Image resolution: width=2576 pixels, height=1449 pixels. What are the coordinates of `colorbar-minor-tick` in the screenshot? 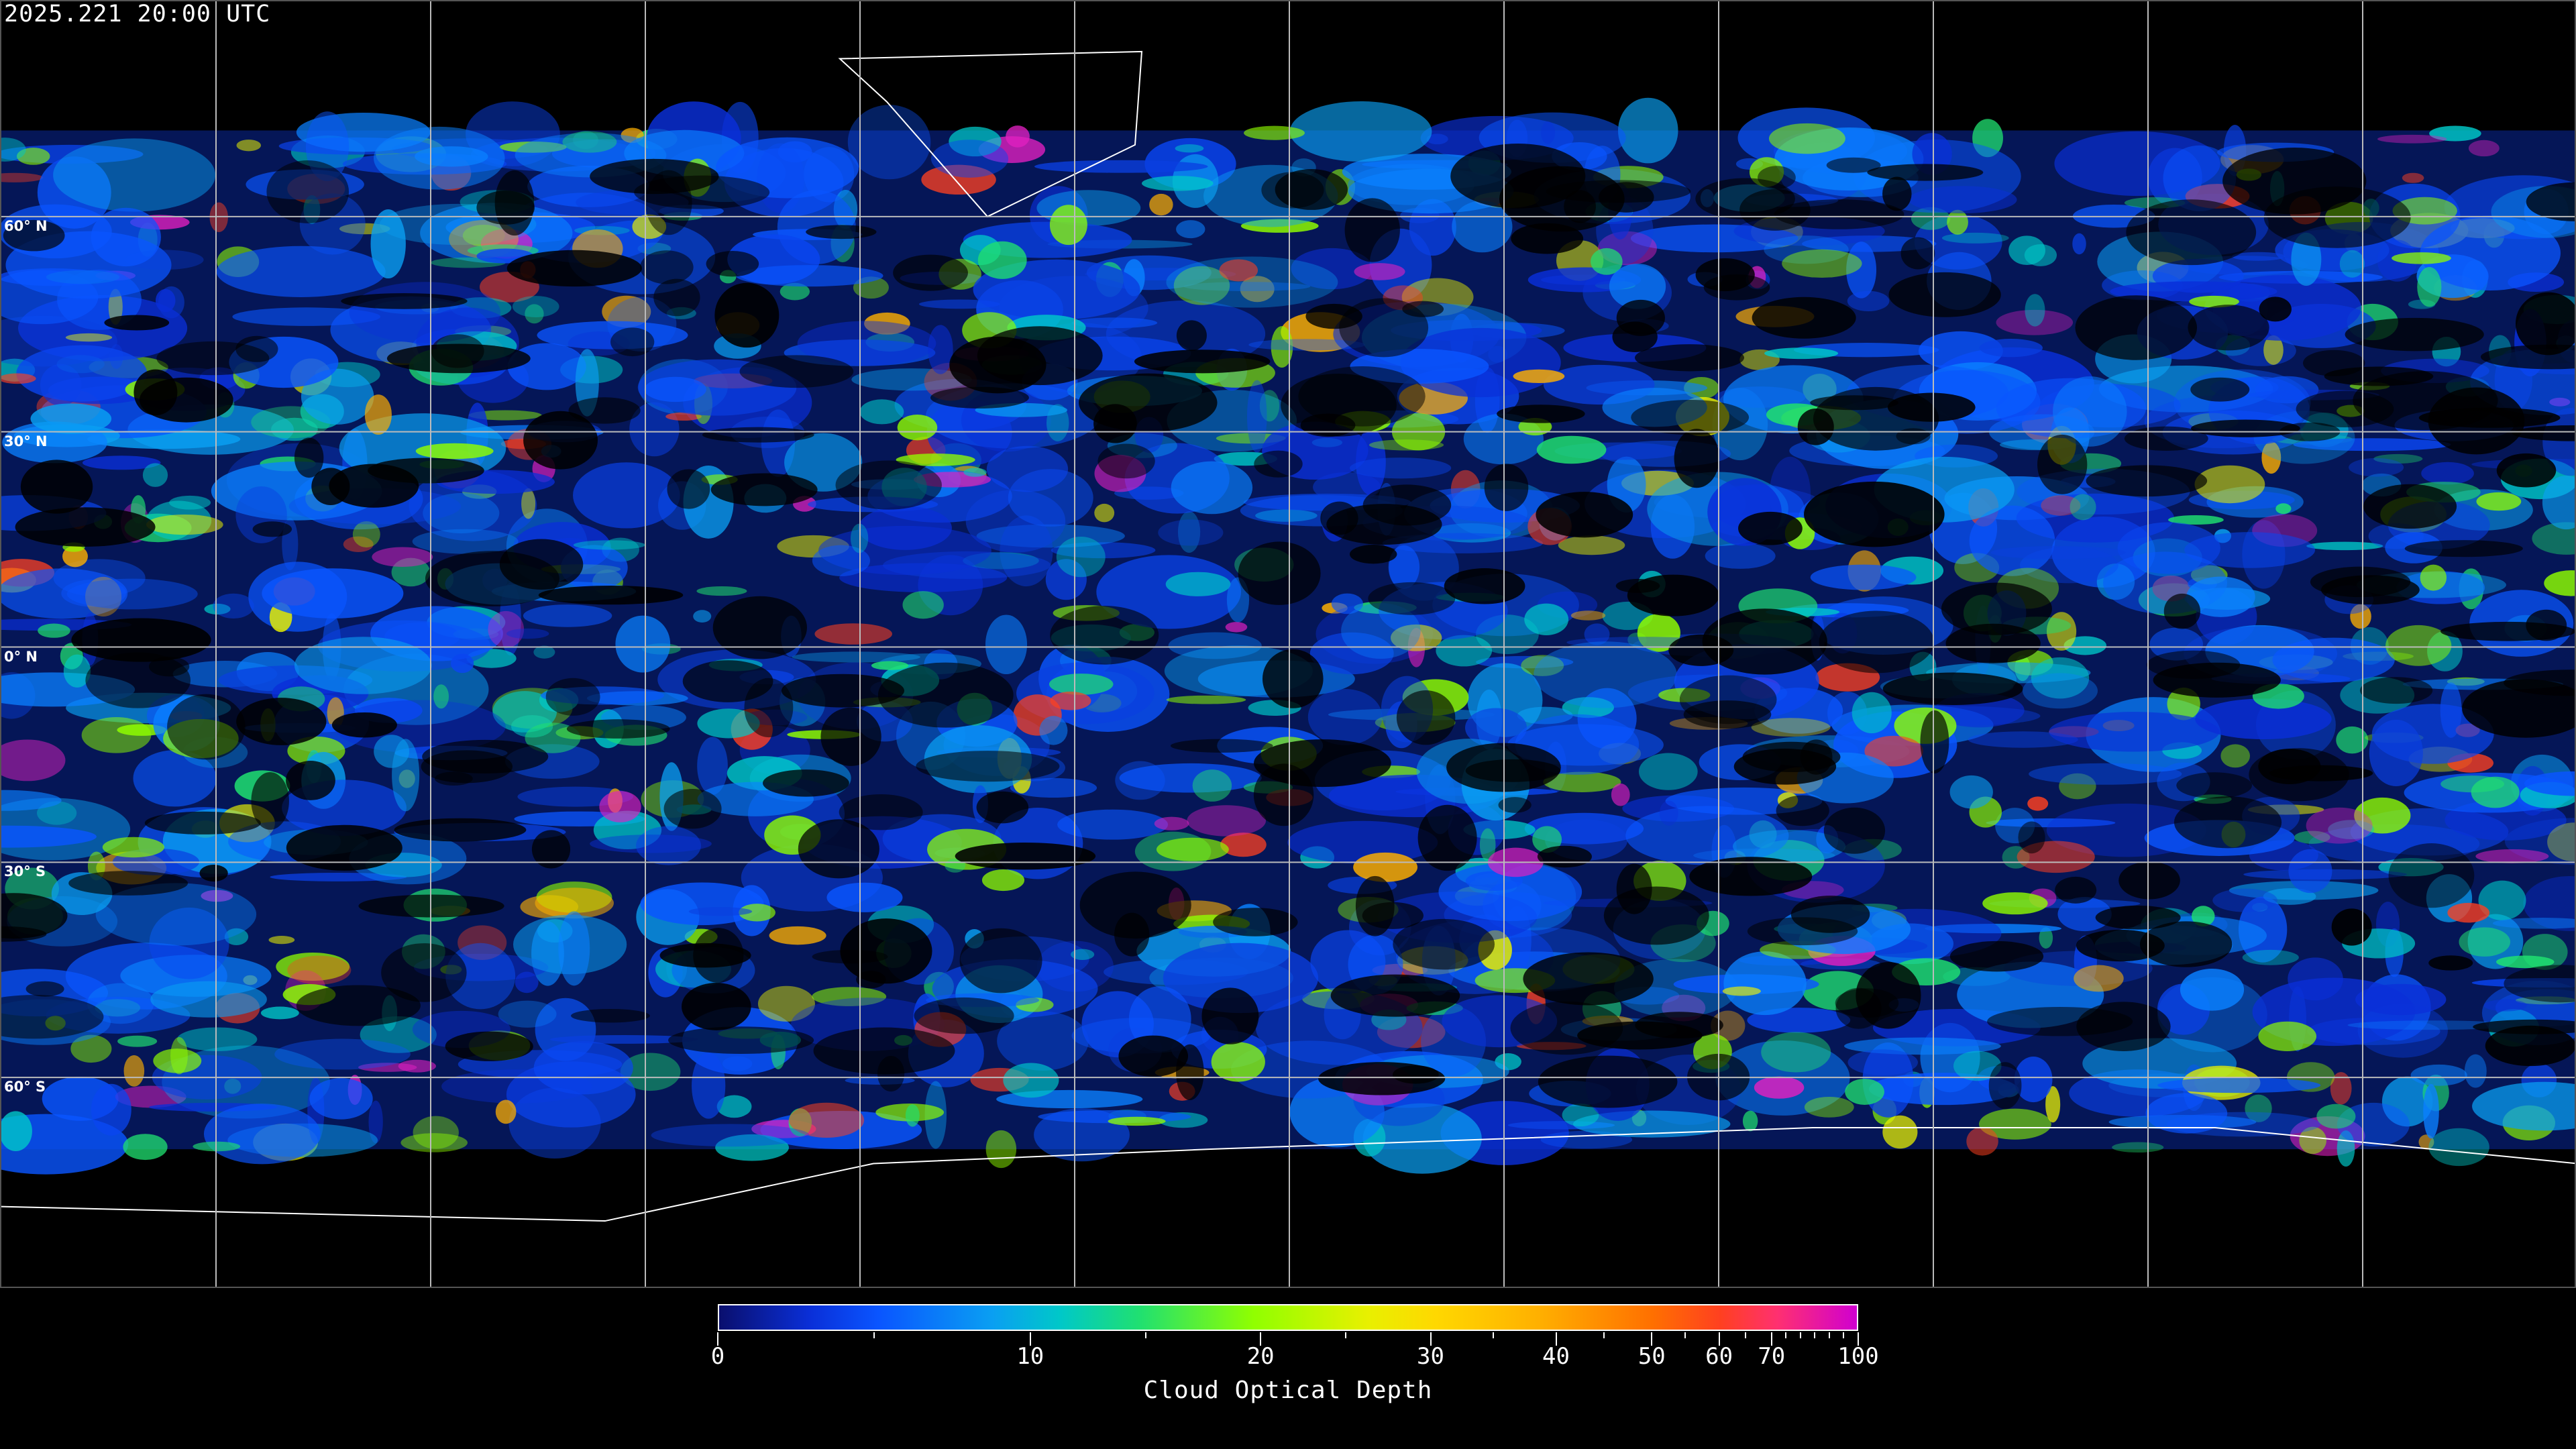 It's located at (1604, 1335).